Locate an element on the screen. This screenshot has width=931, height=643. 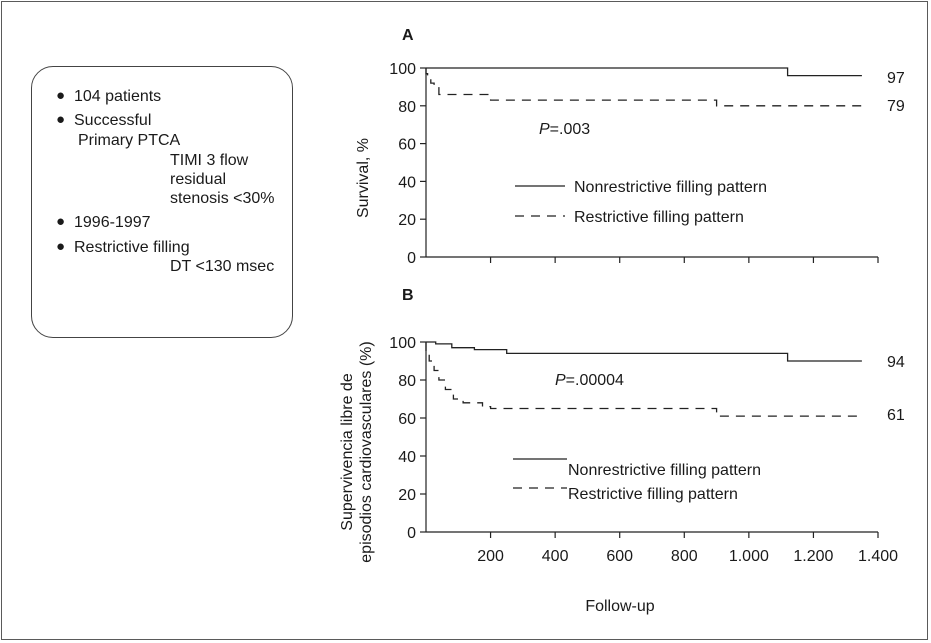
panel-a-y-axis-label: Survival, % is located at coordinates (363, 178).